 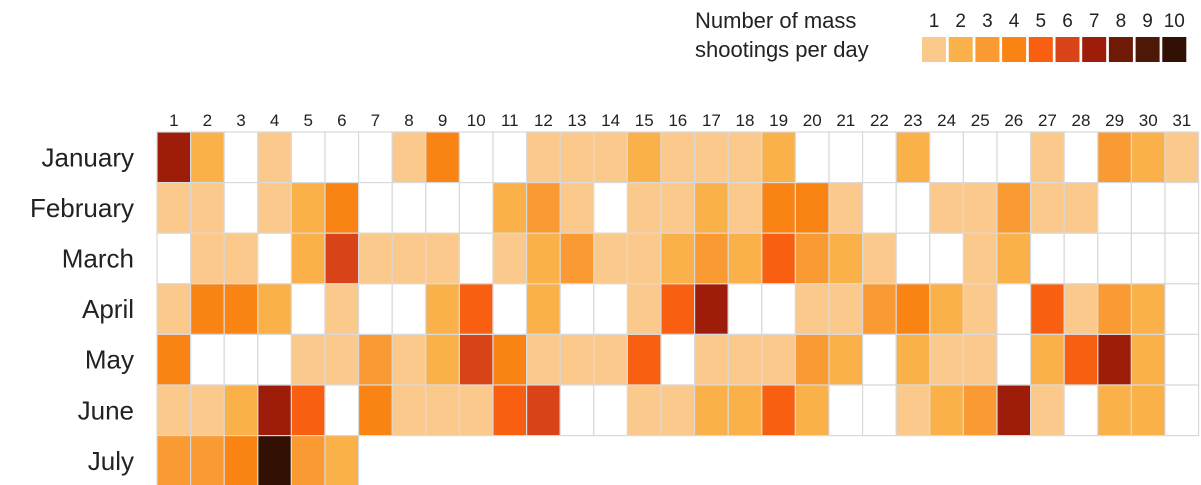 What do you see at coordinates (1121, 21) in the screenshot?
I see `legend-level-label: 8` at bounding box center [1121, 21].